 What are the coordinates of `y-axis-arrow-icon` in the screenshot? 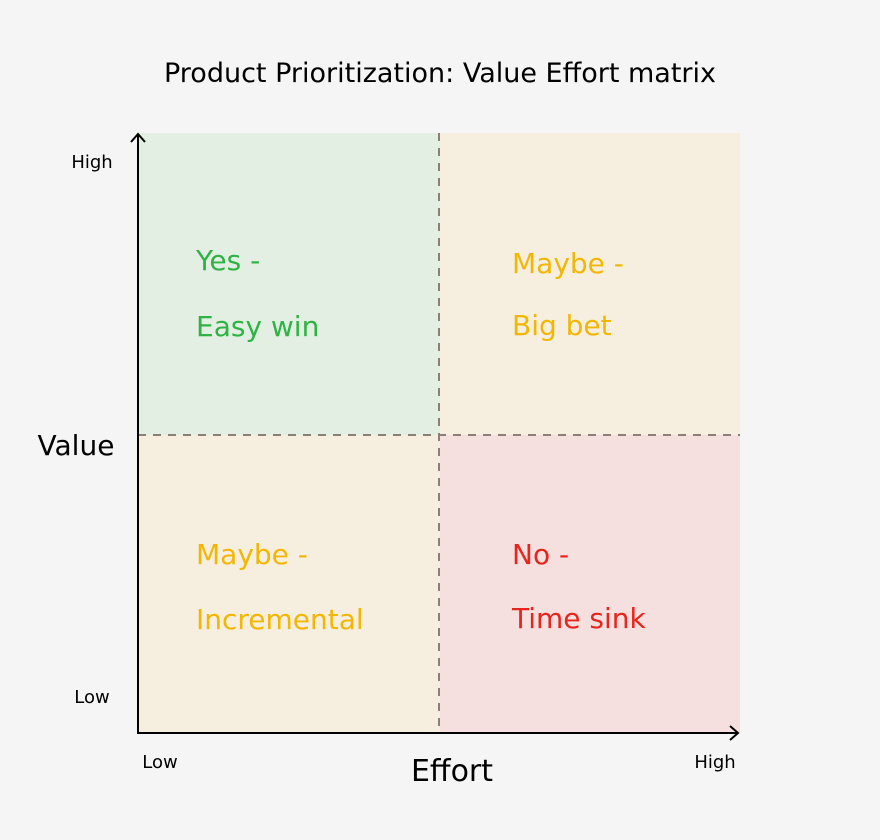 It's located at (138, 137).